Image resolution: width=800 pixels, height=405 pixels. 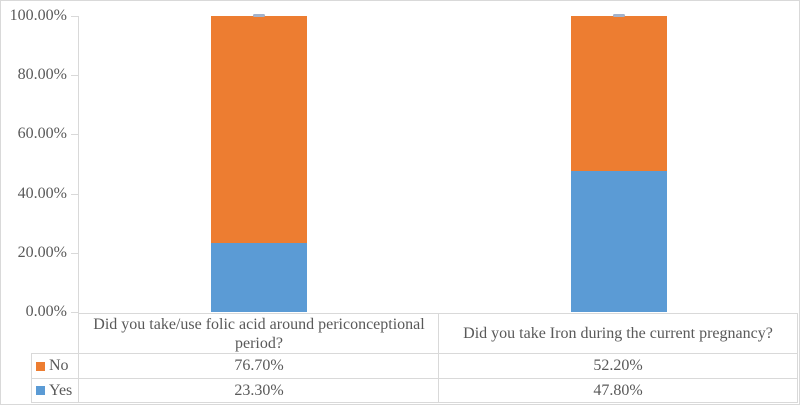 I want to click on y-axis-label-80: 80.00%, so click(x=42, y=74).